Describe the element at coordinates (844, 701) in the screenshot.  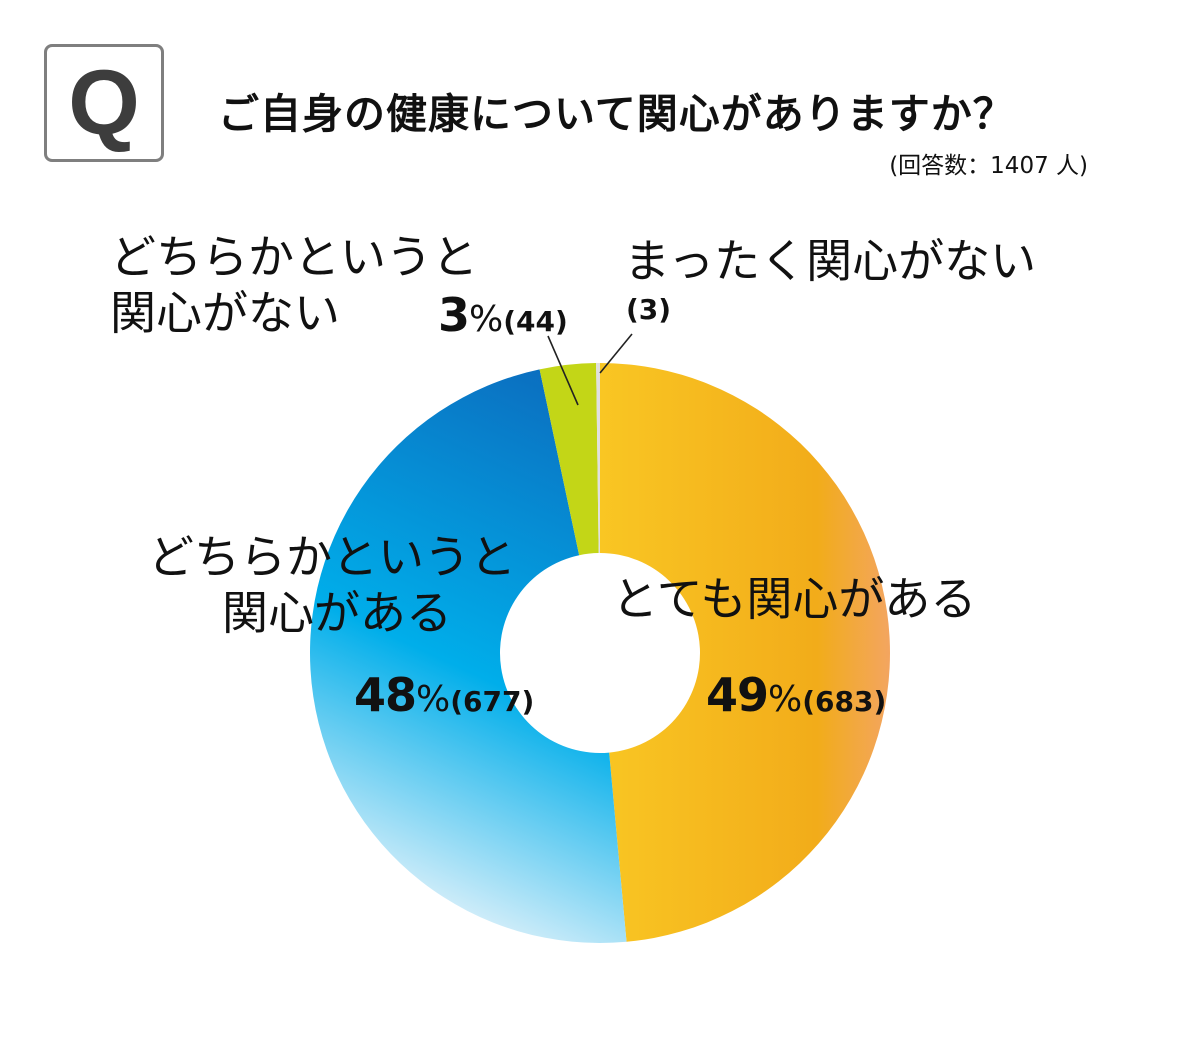
I see `count-value: (683)` at that location.